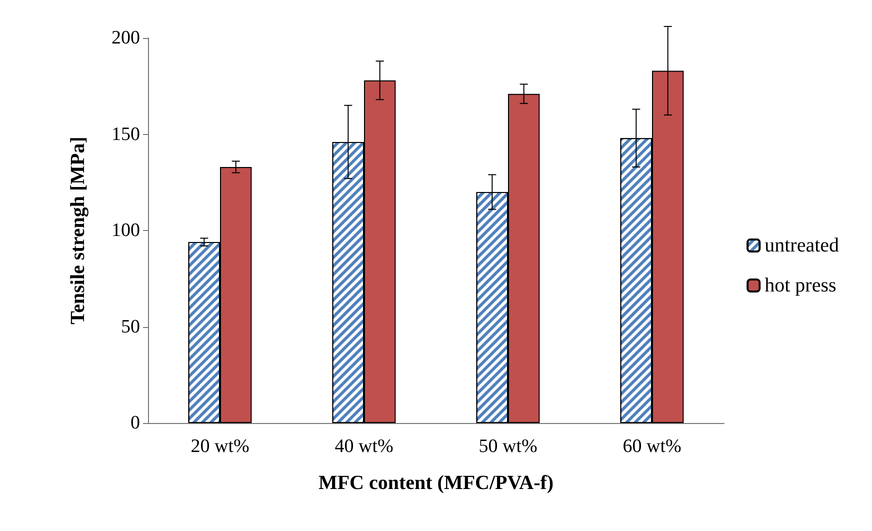  What do you see at coordinates (364, 446) in the screenshot?
I see `x-tick-label: 40 wt%` at bounding box center [364, 446].